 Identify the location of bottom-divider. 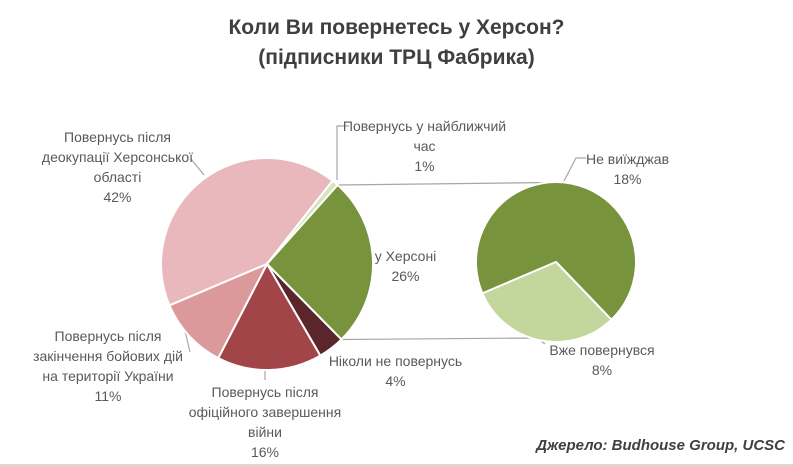
(396, 465).